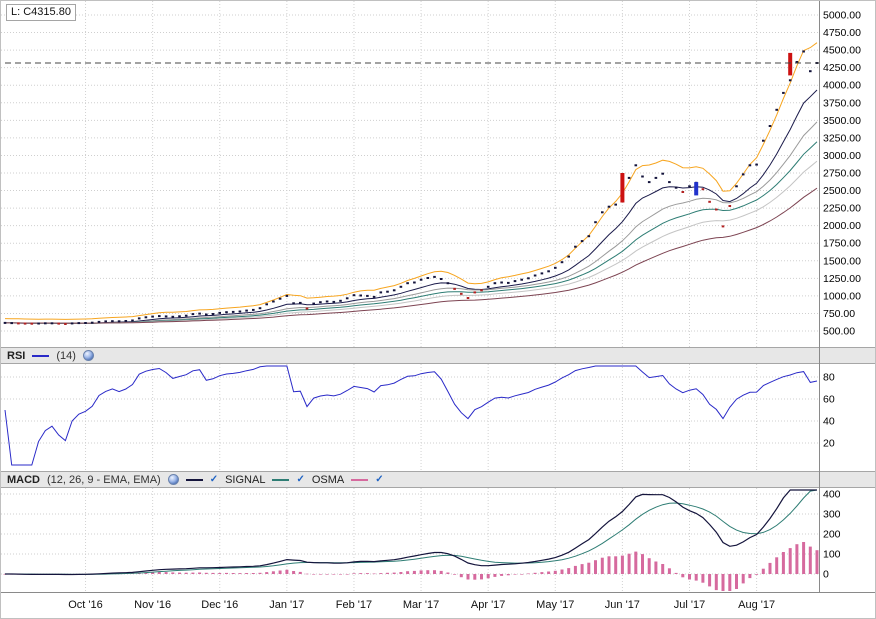 The height and width of the screenshot is (619, 876). Describe the element at coordinates (842, 261) in the screenshot. I see `price-axis-tick-label: 1500.00` at that location.